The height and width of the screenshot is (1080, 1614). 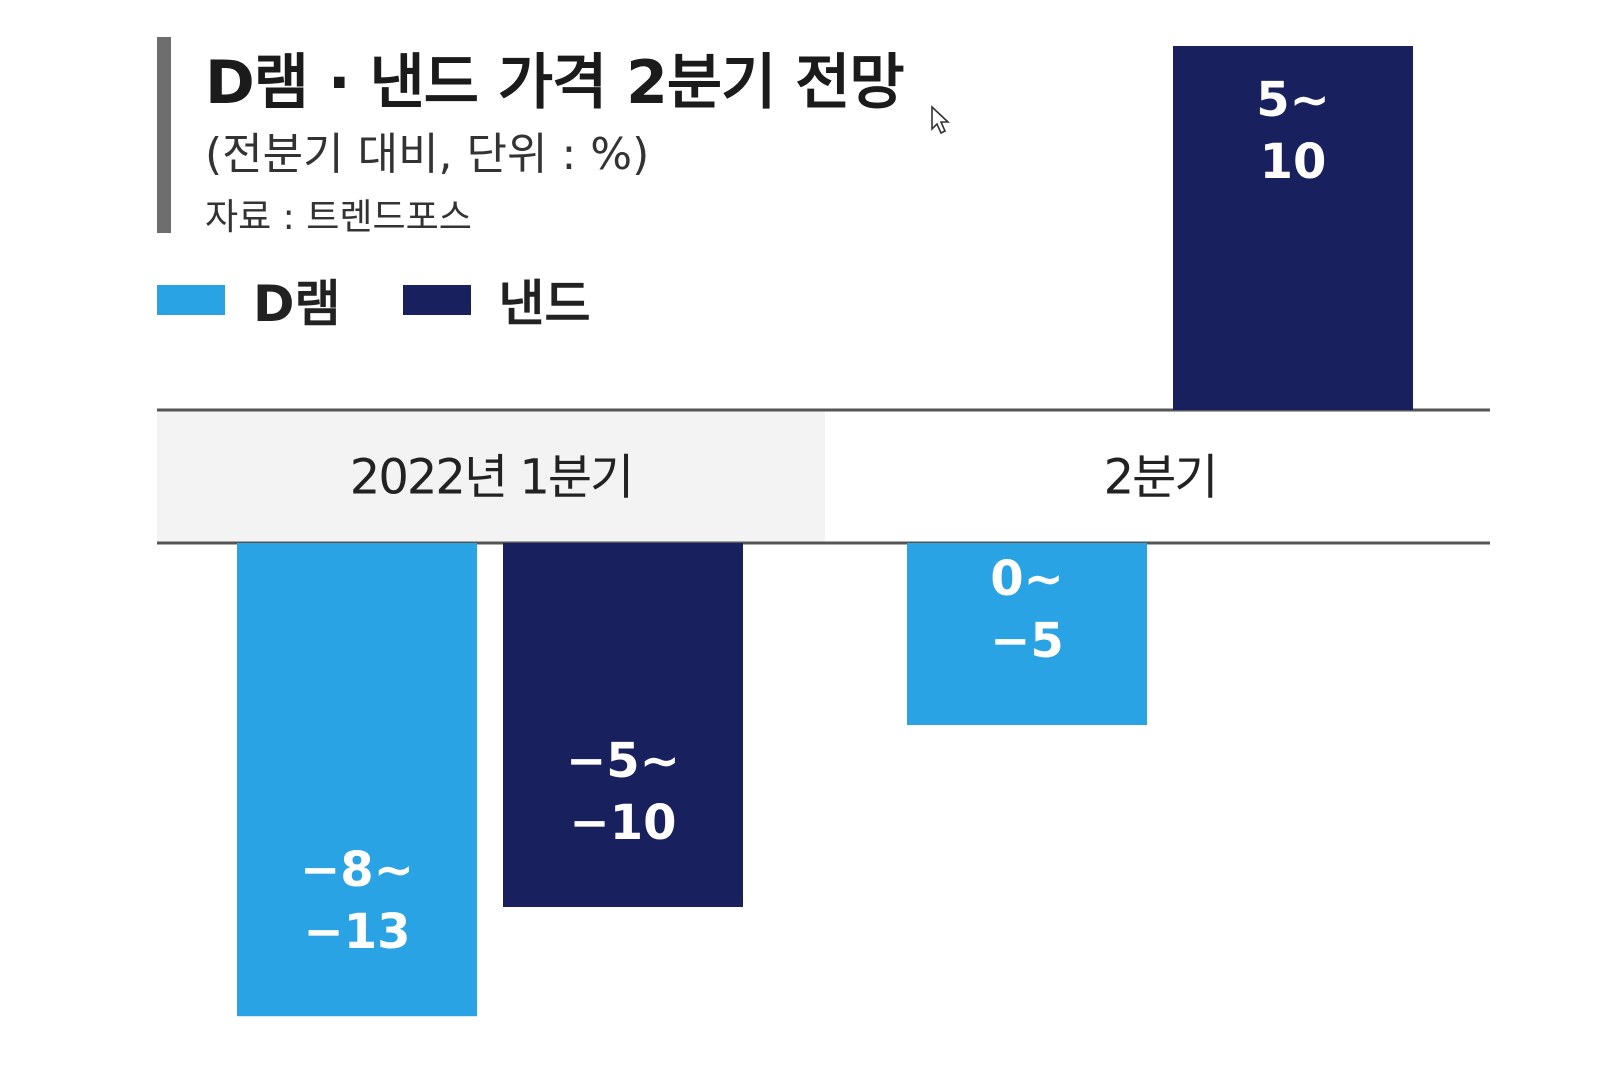 I want to click on data-label-dram-1-line2: −13, so click(x=356, y=932).